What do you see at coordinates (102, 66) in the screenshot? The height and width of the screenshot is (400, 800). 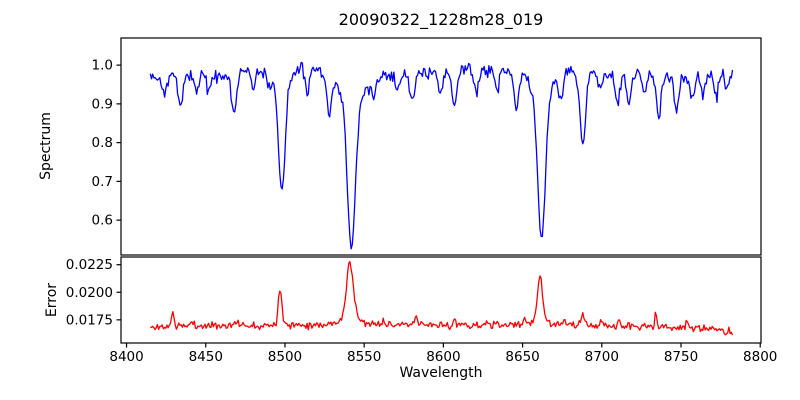 I see `y-tick-label: 1.0` at bounding box center [102, 66].